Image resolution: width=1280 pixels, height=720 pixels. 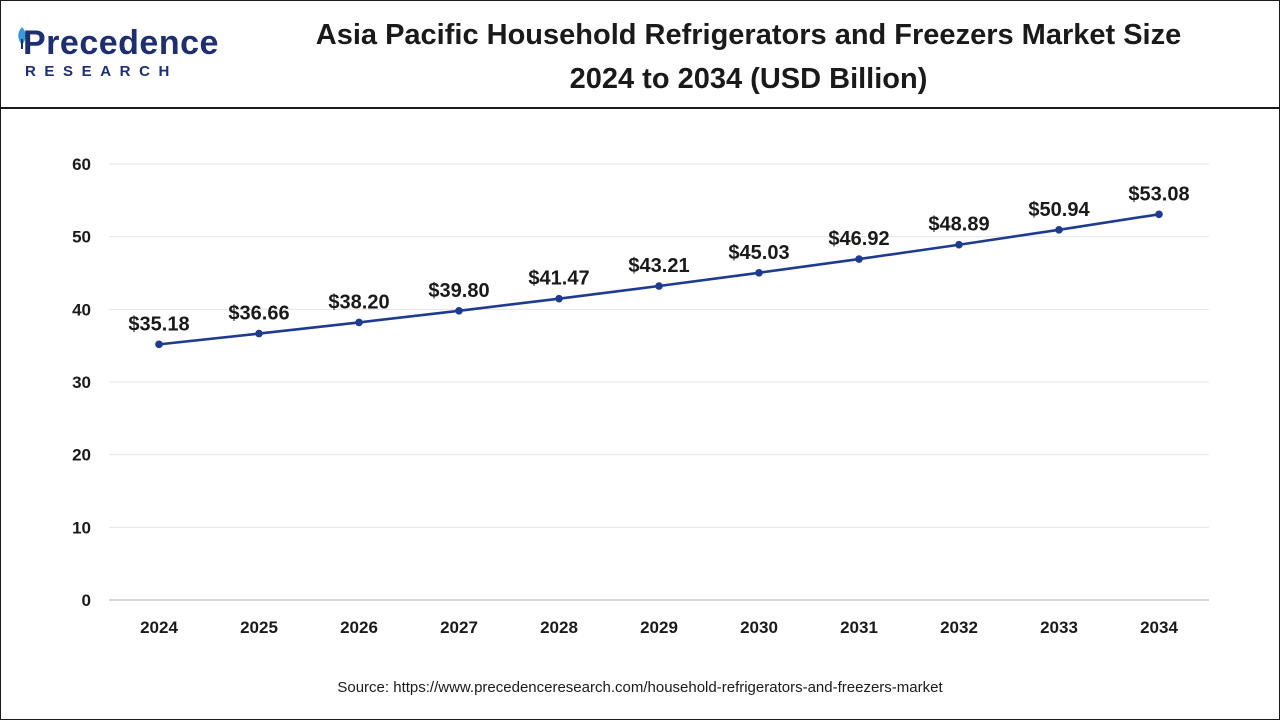 I want to click on brand-logo: Precedence RESEARCH, so click(x=119, y=54).